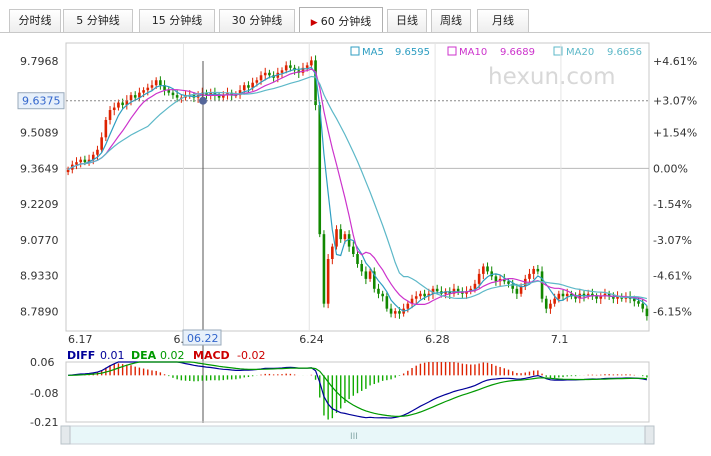  I want to click on active-arrow-icon: ▶, so click(314, 23).